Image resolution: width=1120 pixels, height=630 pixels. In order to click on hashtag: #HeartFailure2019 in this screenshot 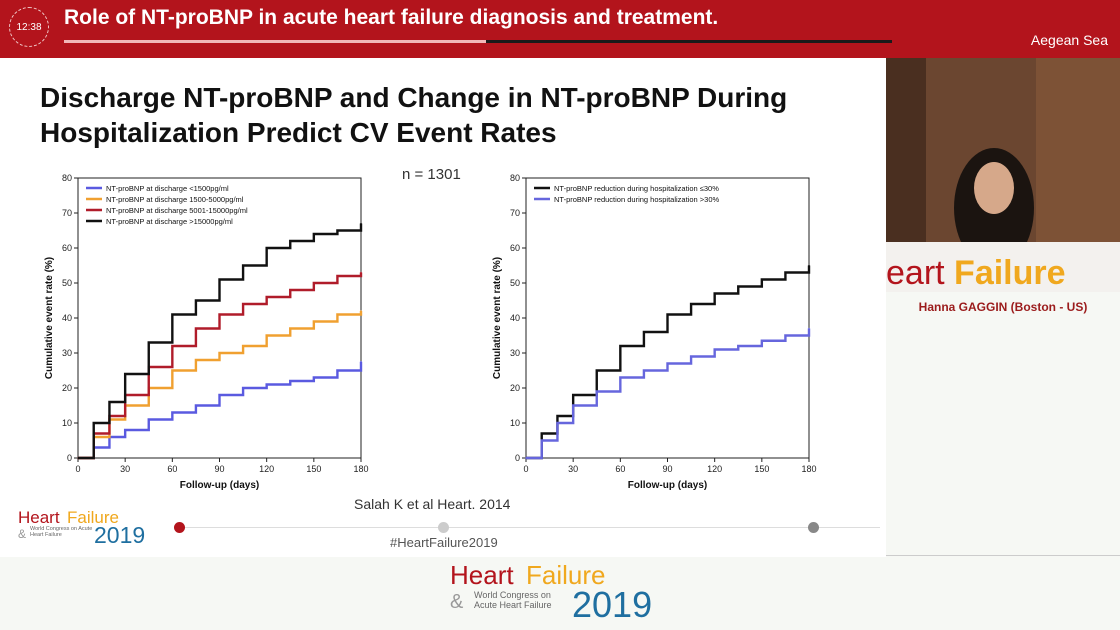, I will do `click(444, 542)`.